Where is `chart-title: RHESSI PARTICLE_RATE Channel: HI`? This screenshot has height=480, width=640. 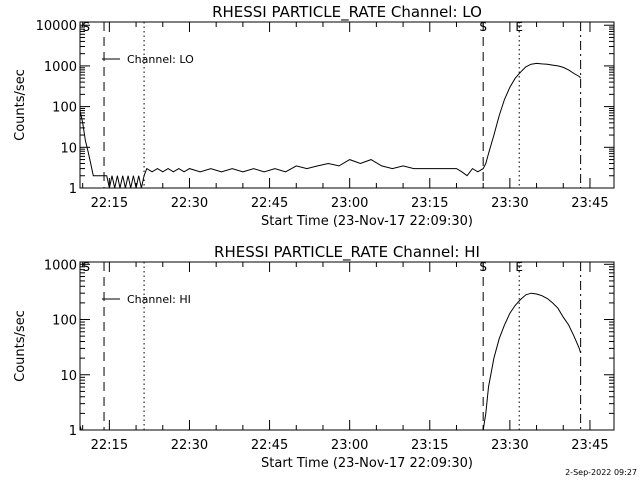
chart-title: RHESSI PARTICLE_RATE Channel: HI is located at coordinates (347, 252).